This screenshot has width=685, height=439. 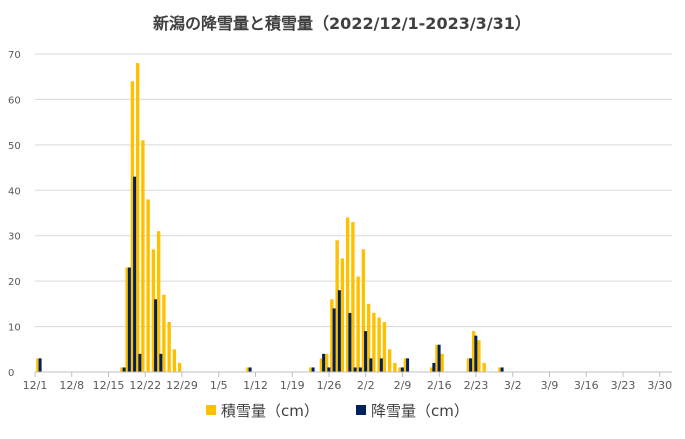 What do you see at coordinates (211, 410) in the screenshot?
I see `legend-swatch-accumulation` at bounding box center [211, 410].